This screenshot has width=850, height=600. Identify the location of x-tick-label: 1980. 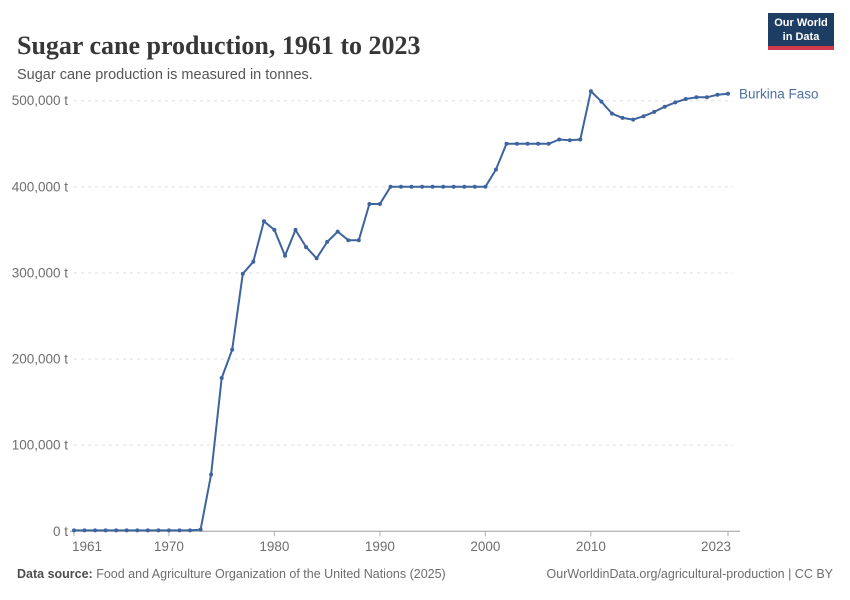
(274, 546).